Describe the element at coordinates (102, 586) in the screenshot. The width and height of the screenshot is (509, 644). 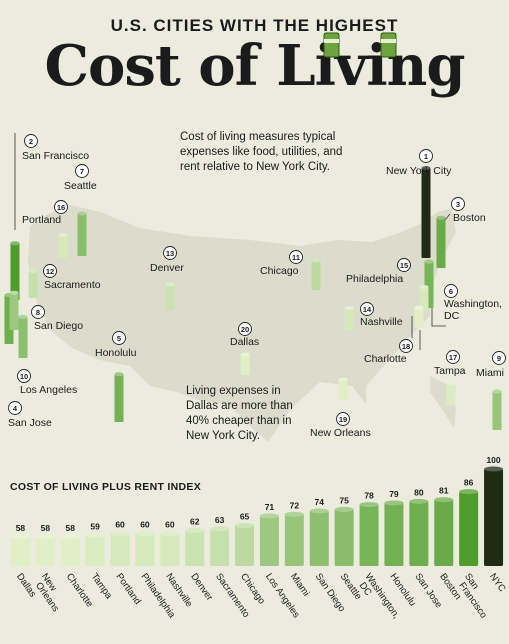
I see `category-label: Tampa` at that location.